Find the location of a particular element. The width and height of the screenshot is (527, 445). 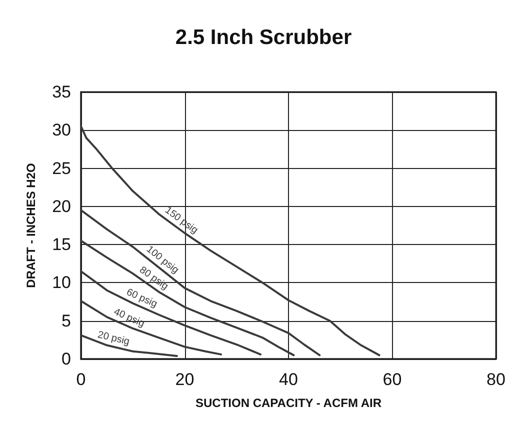

x-tick-label: 60 is located at coordinates (392, 379).